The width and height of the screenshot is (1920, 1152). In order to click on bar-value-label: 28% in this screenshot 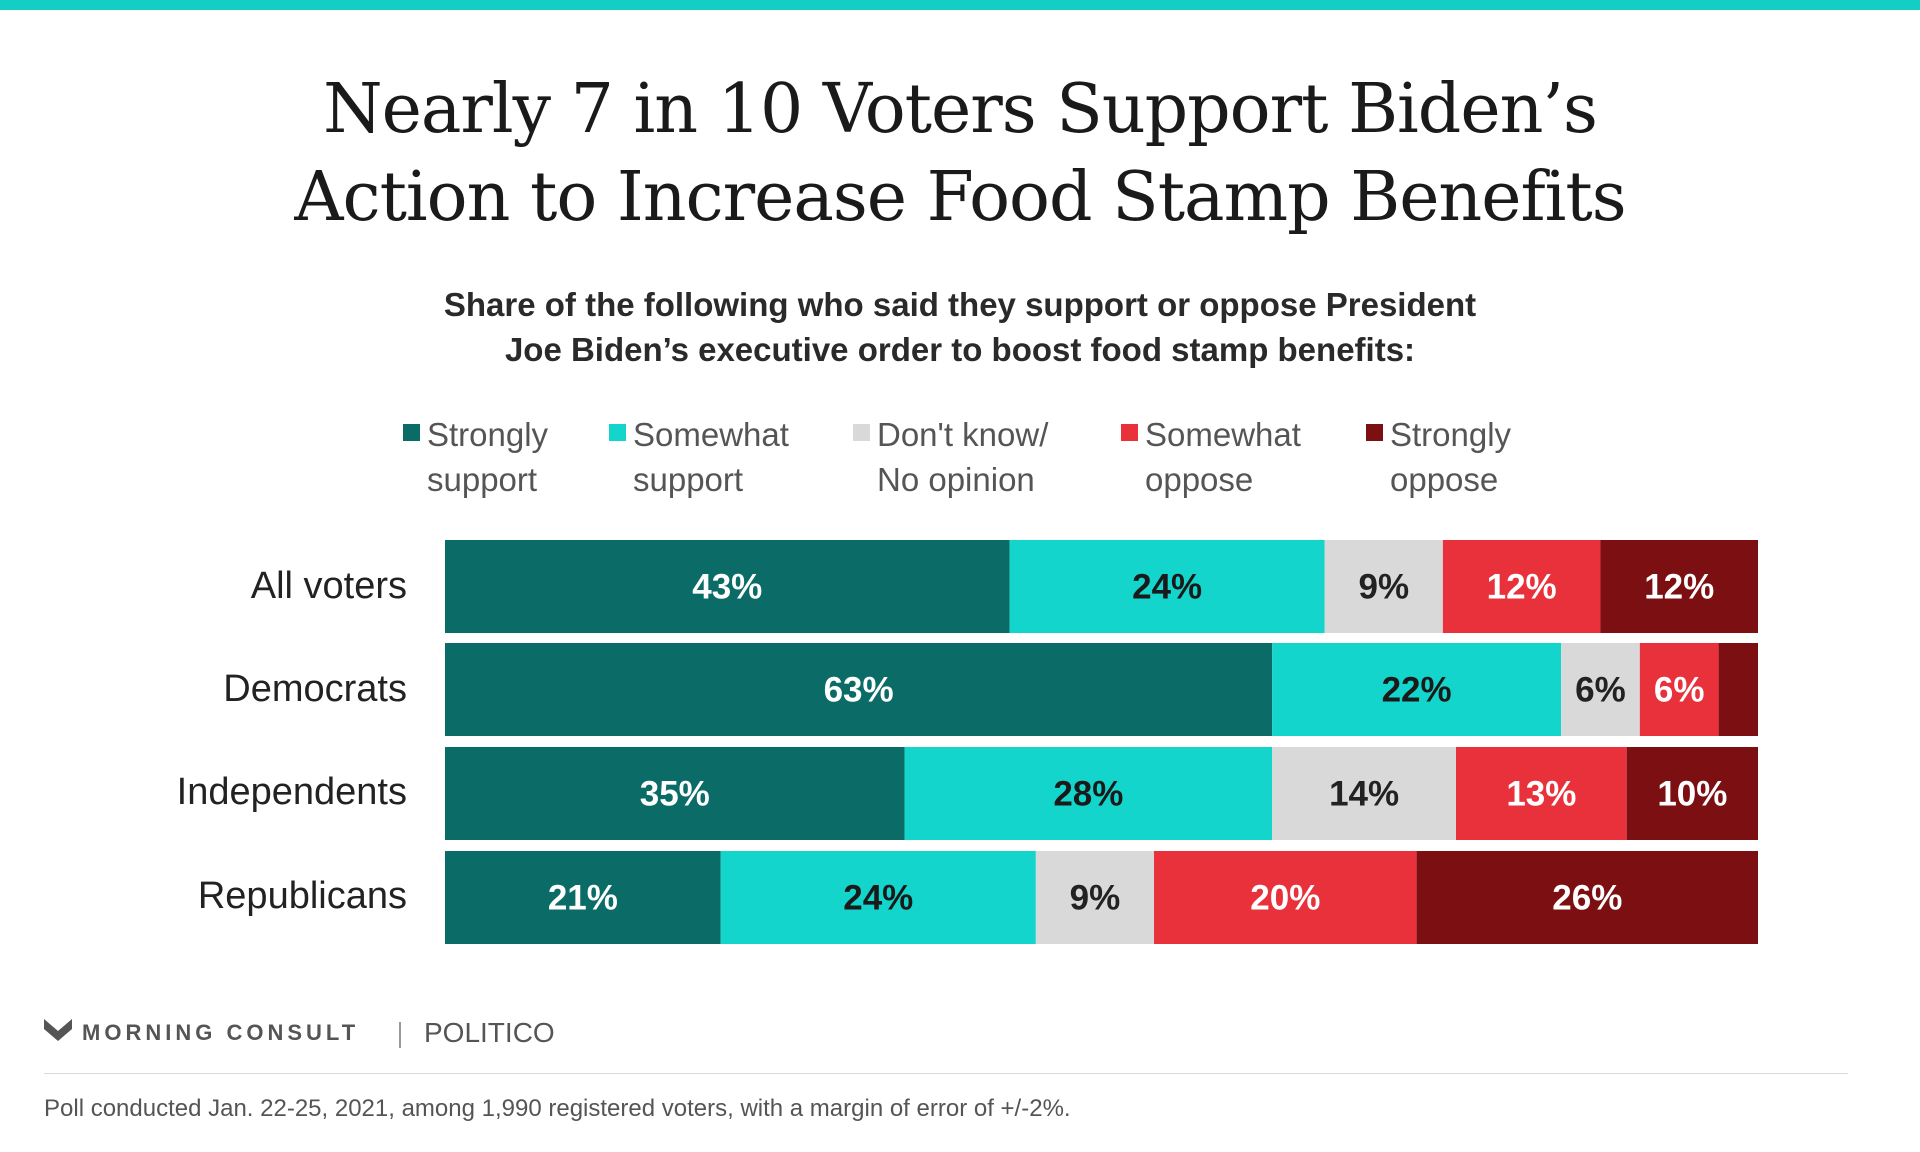, I will do `click(1088, 794)`.